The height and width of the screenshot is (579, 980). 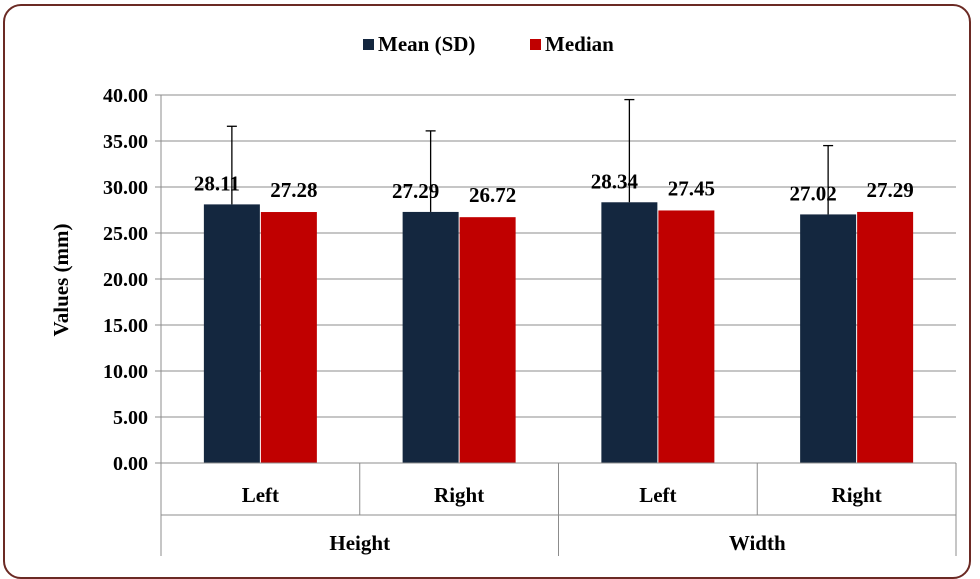 What do you see at coordinates (492, 195) in the screenshot?
I see `data-label-median: 26.72` at bounding box center [492, 195].